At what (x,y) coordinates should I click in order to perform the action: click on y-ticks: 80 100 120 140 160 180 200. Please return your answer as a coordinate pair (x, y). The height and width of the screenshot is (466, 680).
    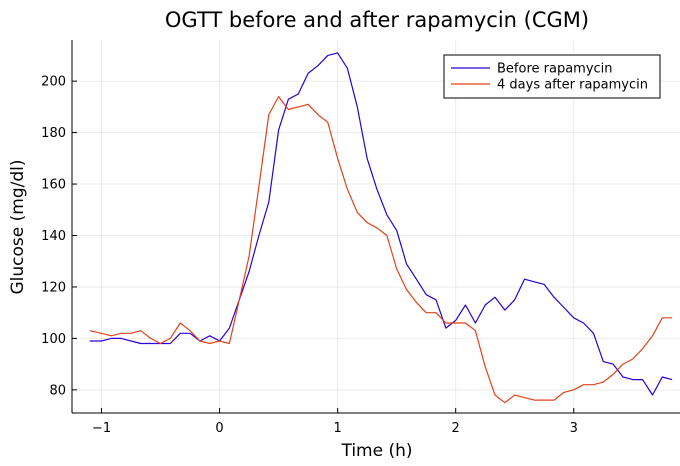
    Looking at the image, I should click on (59, 236).